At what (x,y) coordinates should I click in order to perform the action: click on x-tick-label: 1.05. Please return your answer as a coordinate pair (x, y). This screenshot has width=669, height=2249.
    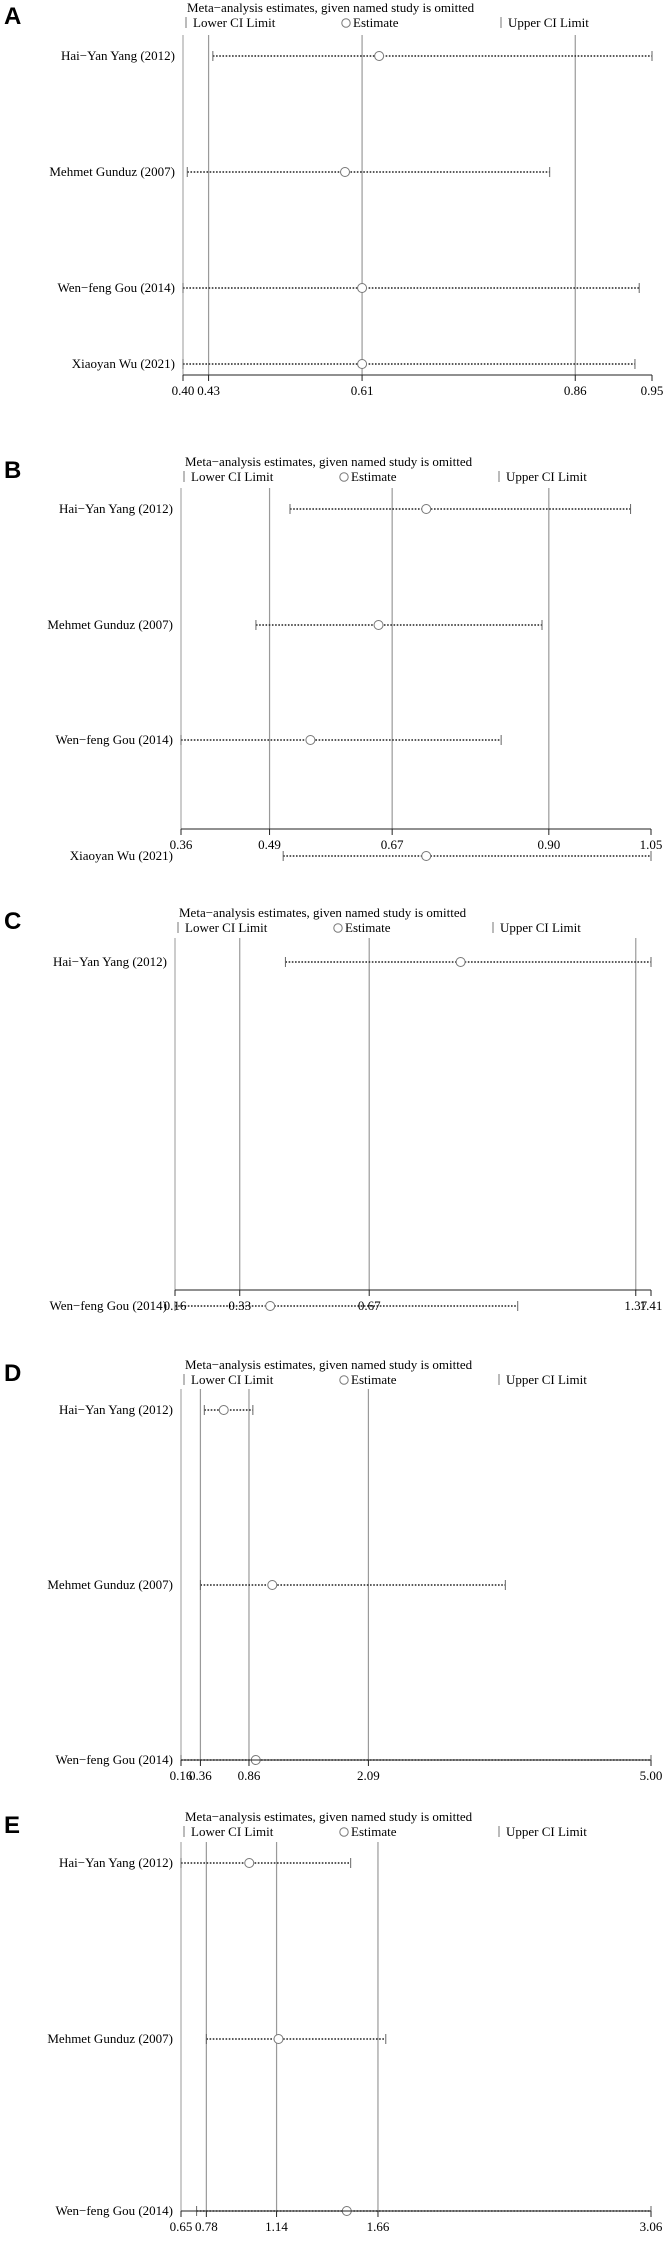
    Looking at the image, I should click on (651, 844).